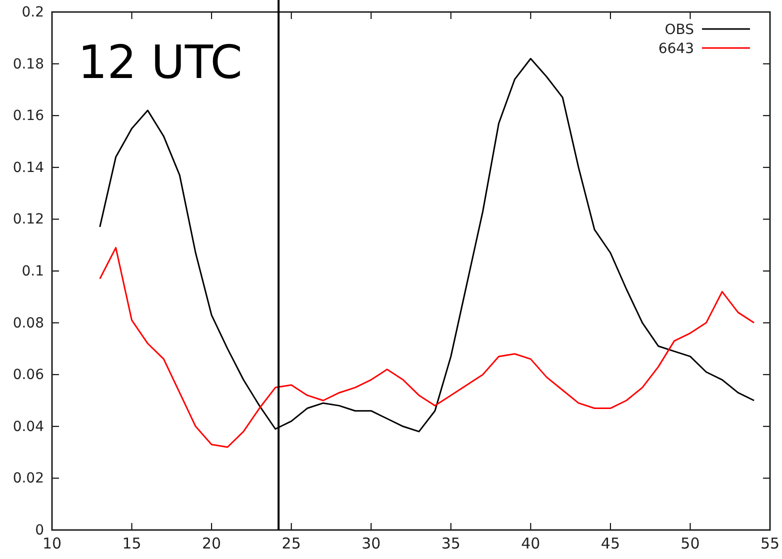 The width and height of the screenshot is (782, 559). What do you see at coordinates (33, 271) in the screenshot?
I see `y-tick-label: 0.1` at bounding box center [33, 271].